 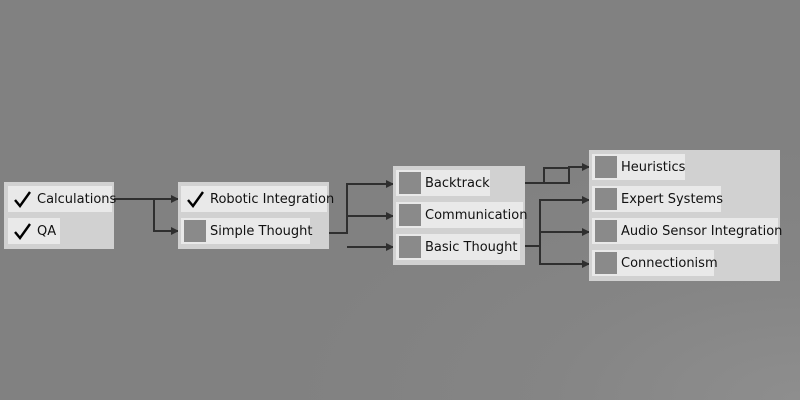 I want to click on node-calculations: Calculations, so click(x=62, y=199).